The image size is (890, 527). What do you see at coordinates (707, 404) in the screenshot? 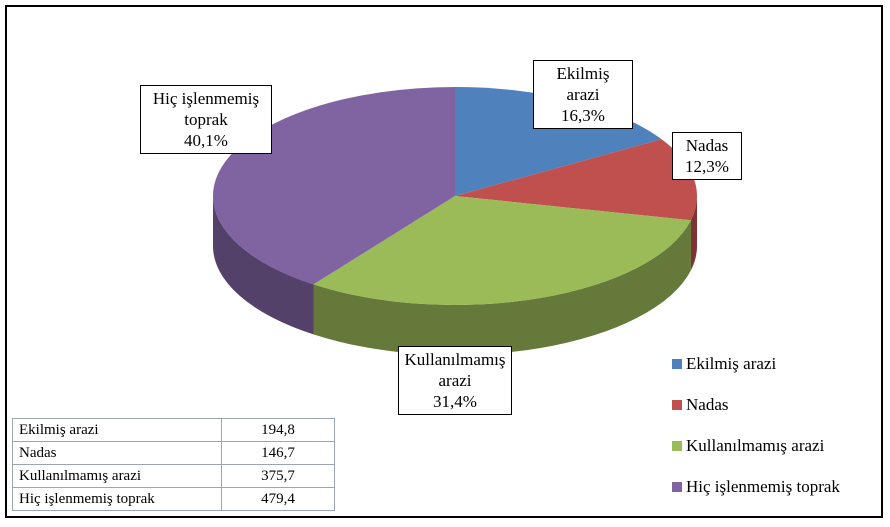
I see `legend-label: Nadas` at bounding box center [707, 404].